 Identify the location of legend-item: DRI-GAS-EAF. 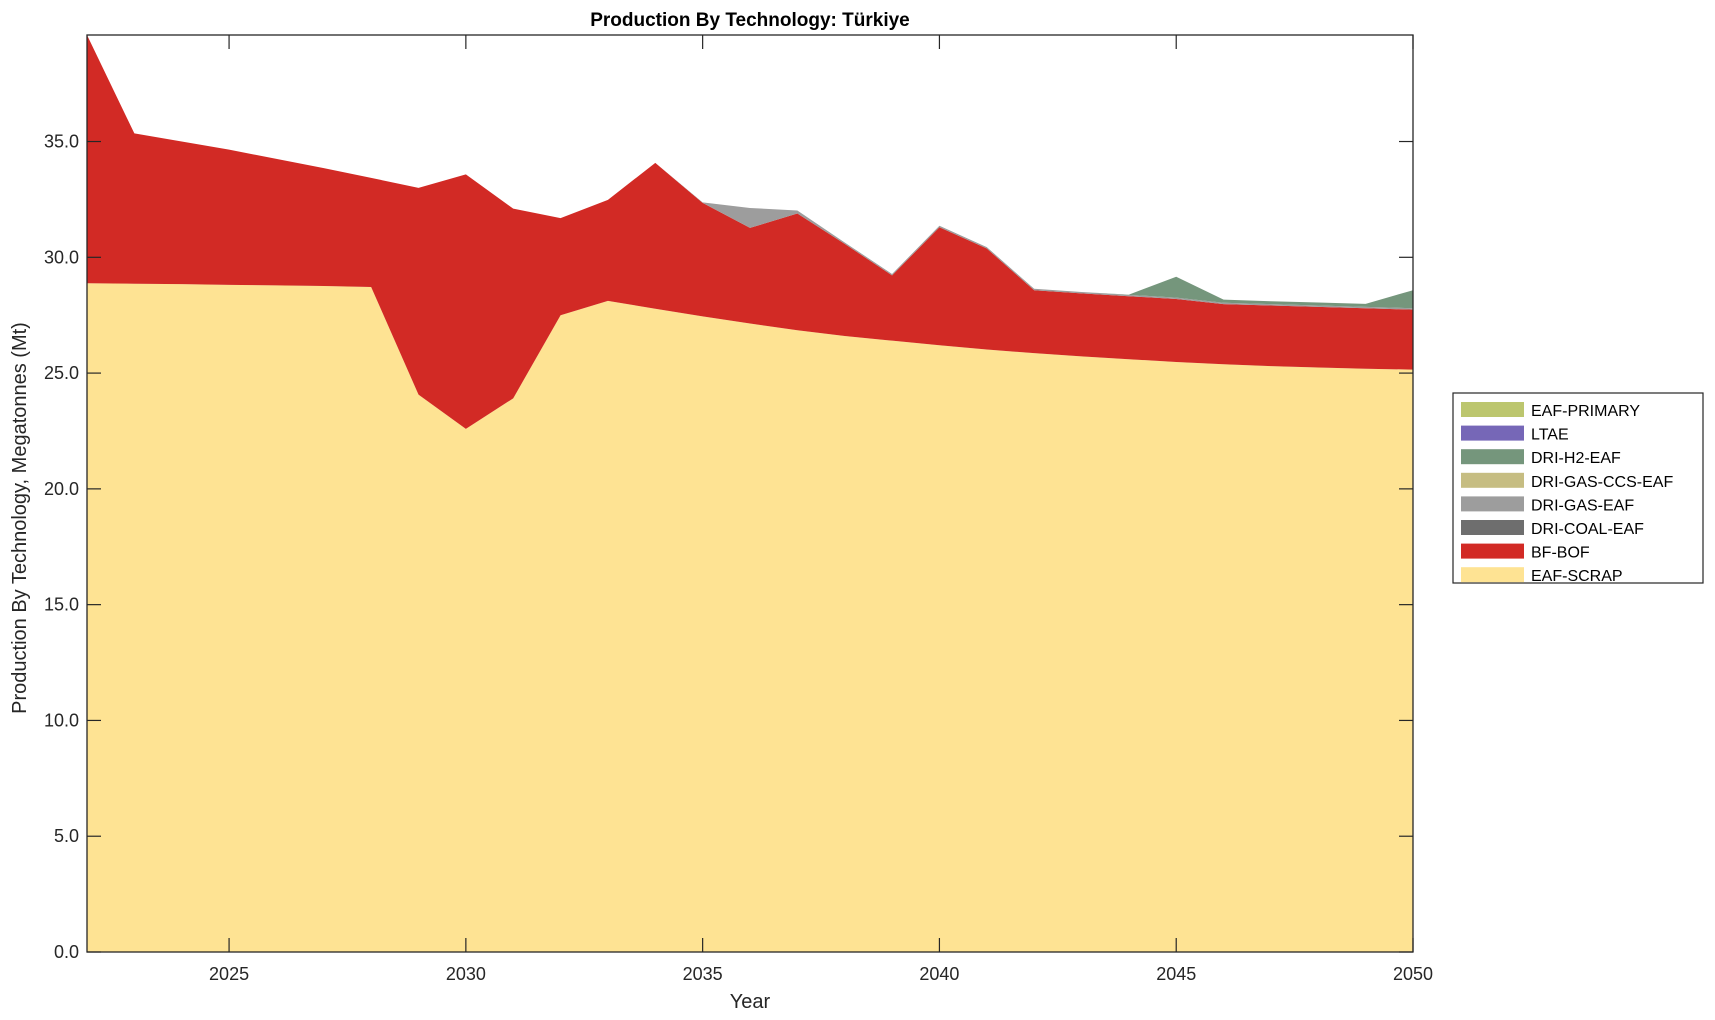
(1547, 505).